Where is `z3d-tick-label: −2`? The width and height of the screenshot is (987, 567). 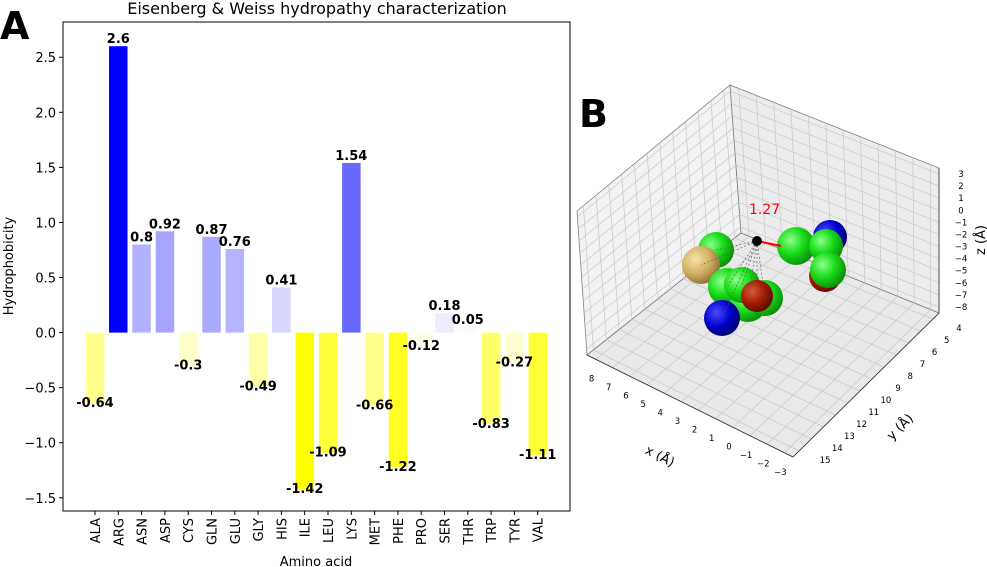
z3d-tick-label: −2 is located at coordinates (961, 235).